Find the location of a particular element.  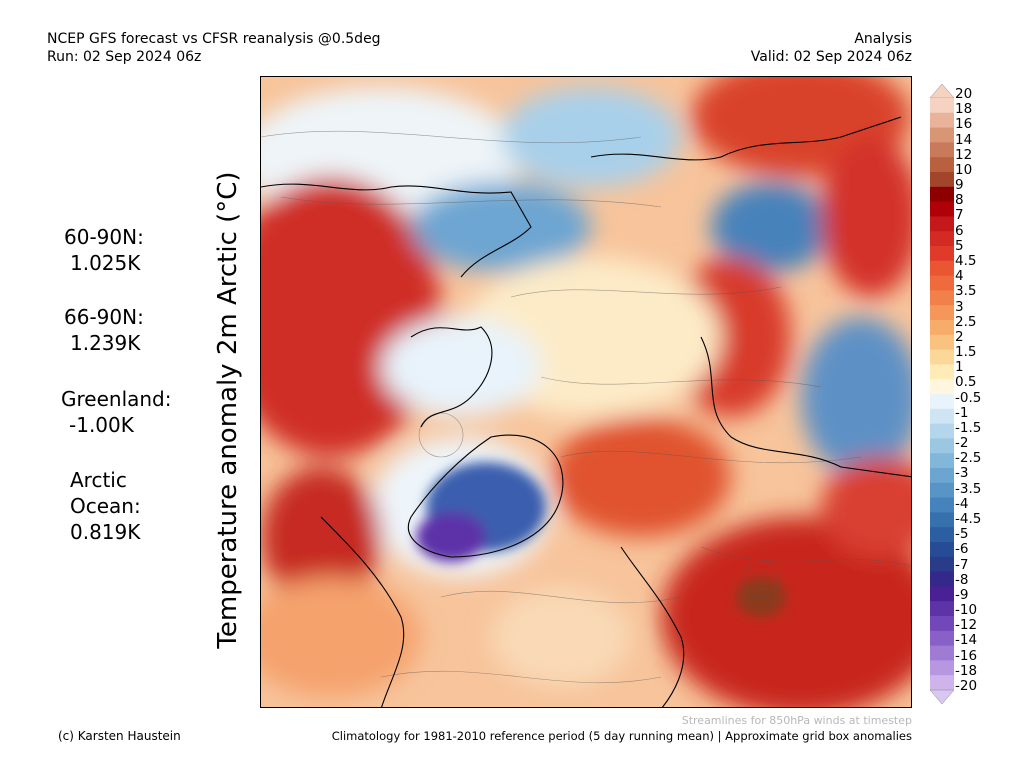

colorbar-tick-label: -2.5 is located at coordinates (968, 458).